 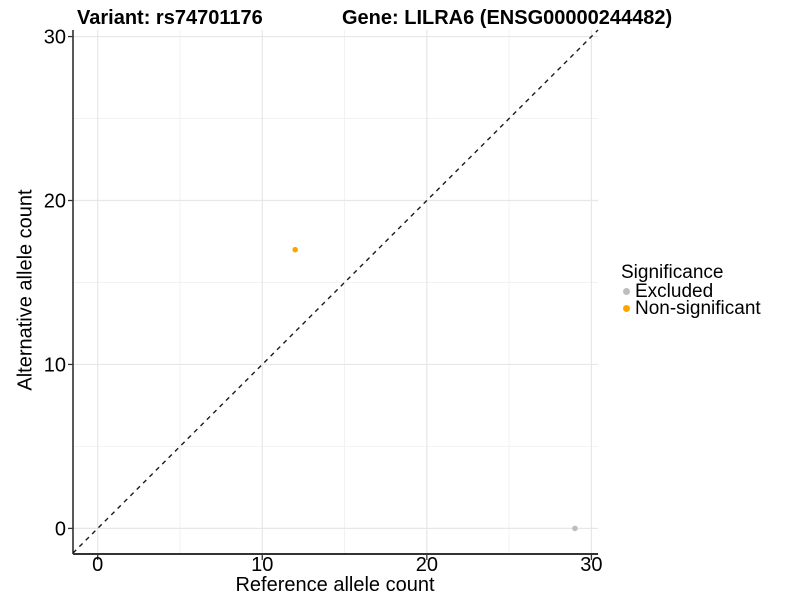 I want to click on legend-title: Significance, so click(x=672, y=272).